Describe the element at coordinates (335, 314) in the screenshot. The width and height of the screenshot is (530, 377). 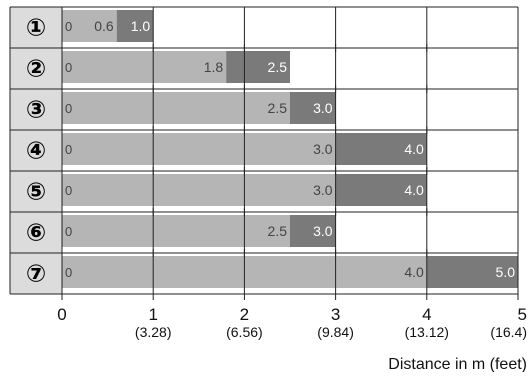
I see `x-tick-label: 3` at that location.